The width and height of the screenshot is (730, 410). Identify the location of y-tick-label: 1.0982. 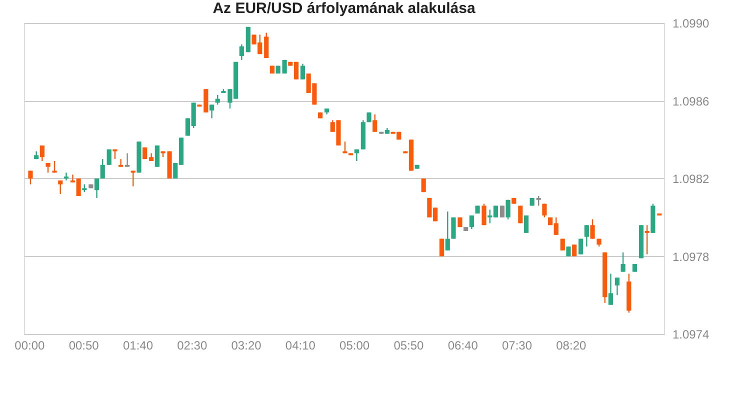
(691, 179).